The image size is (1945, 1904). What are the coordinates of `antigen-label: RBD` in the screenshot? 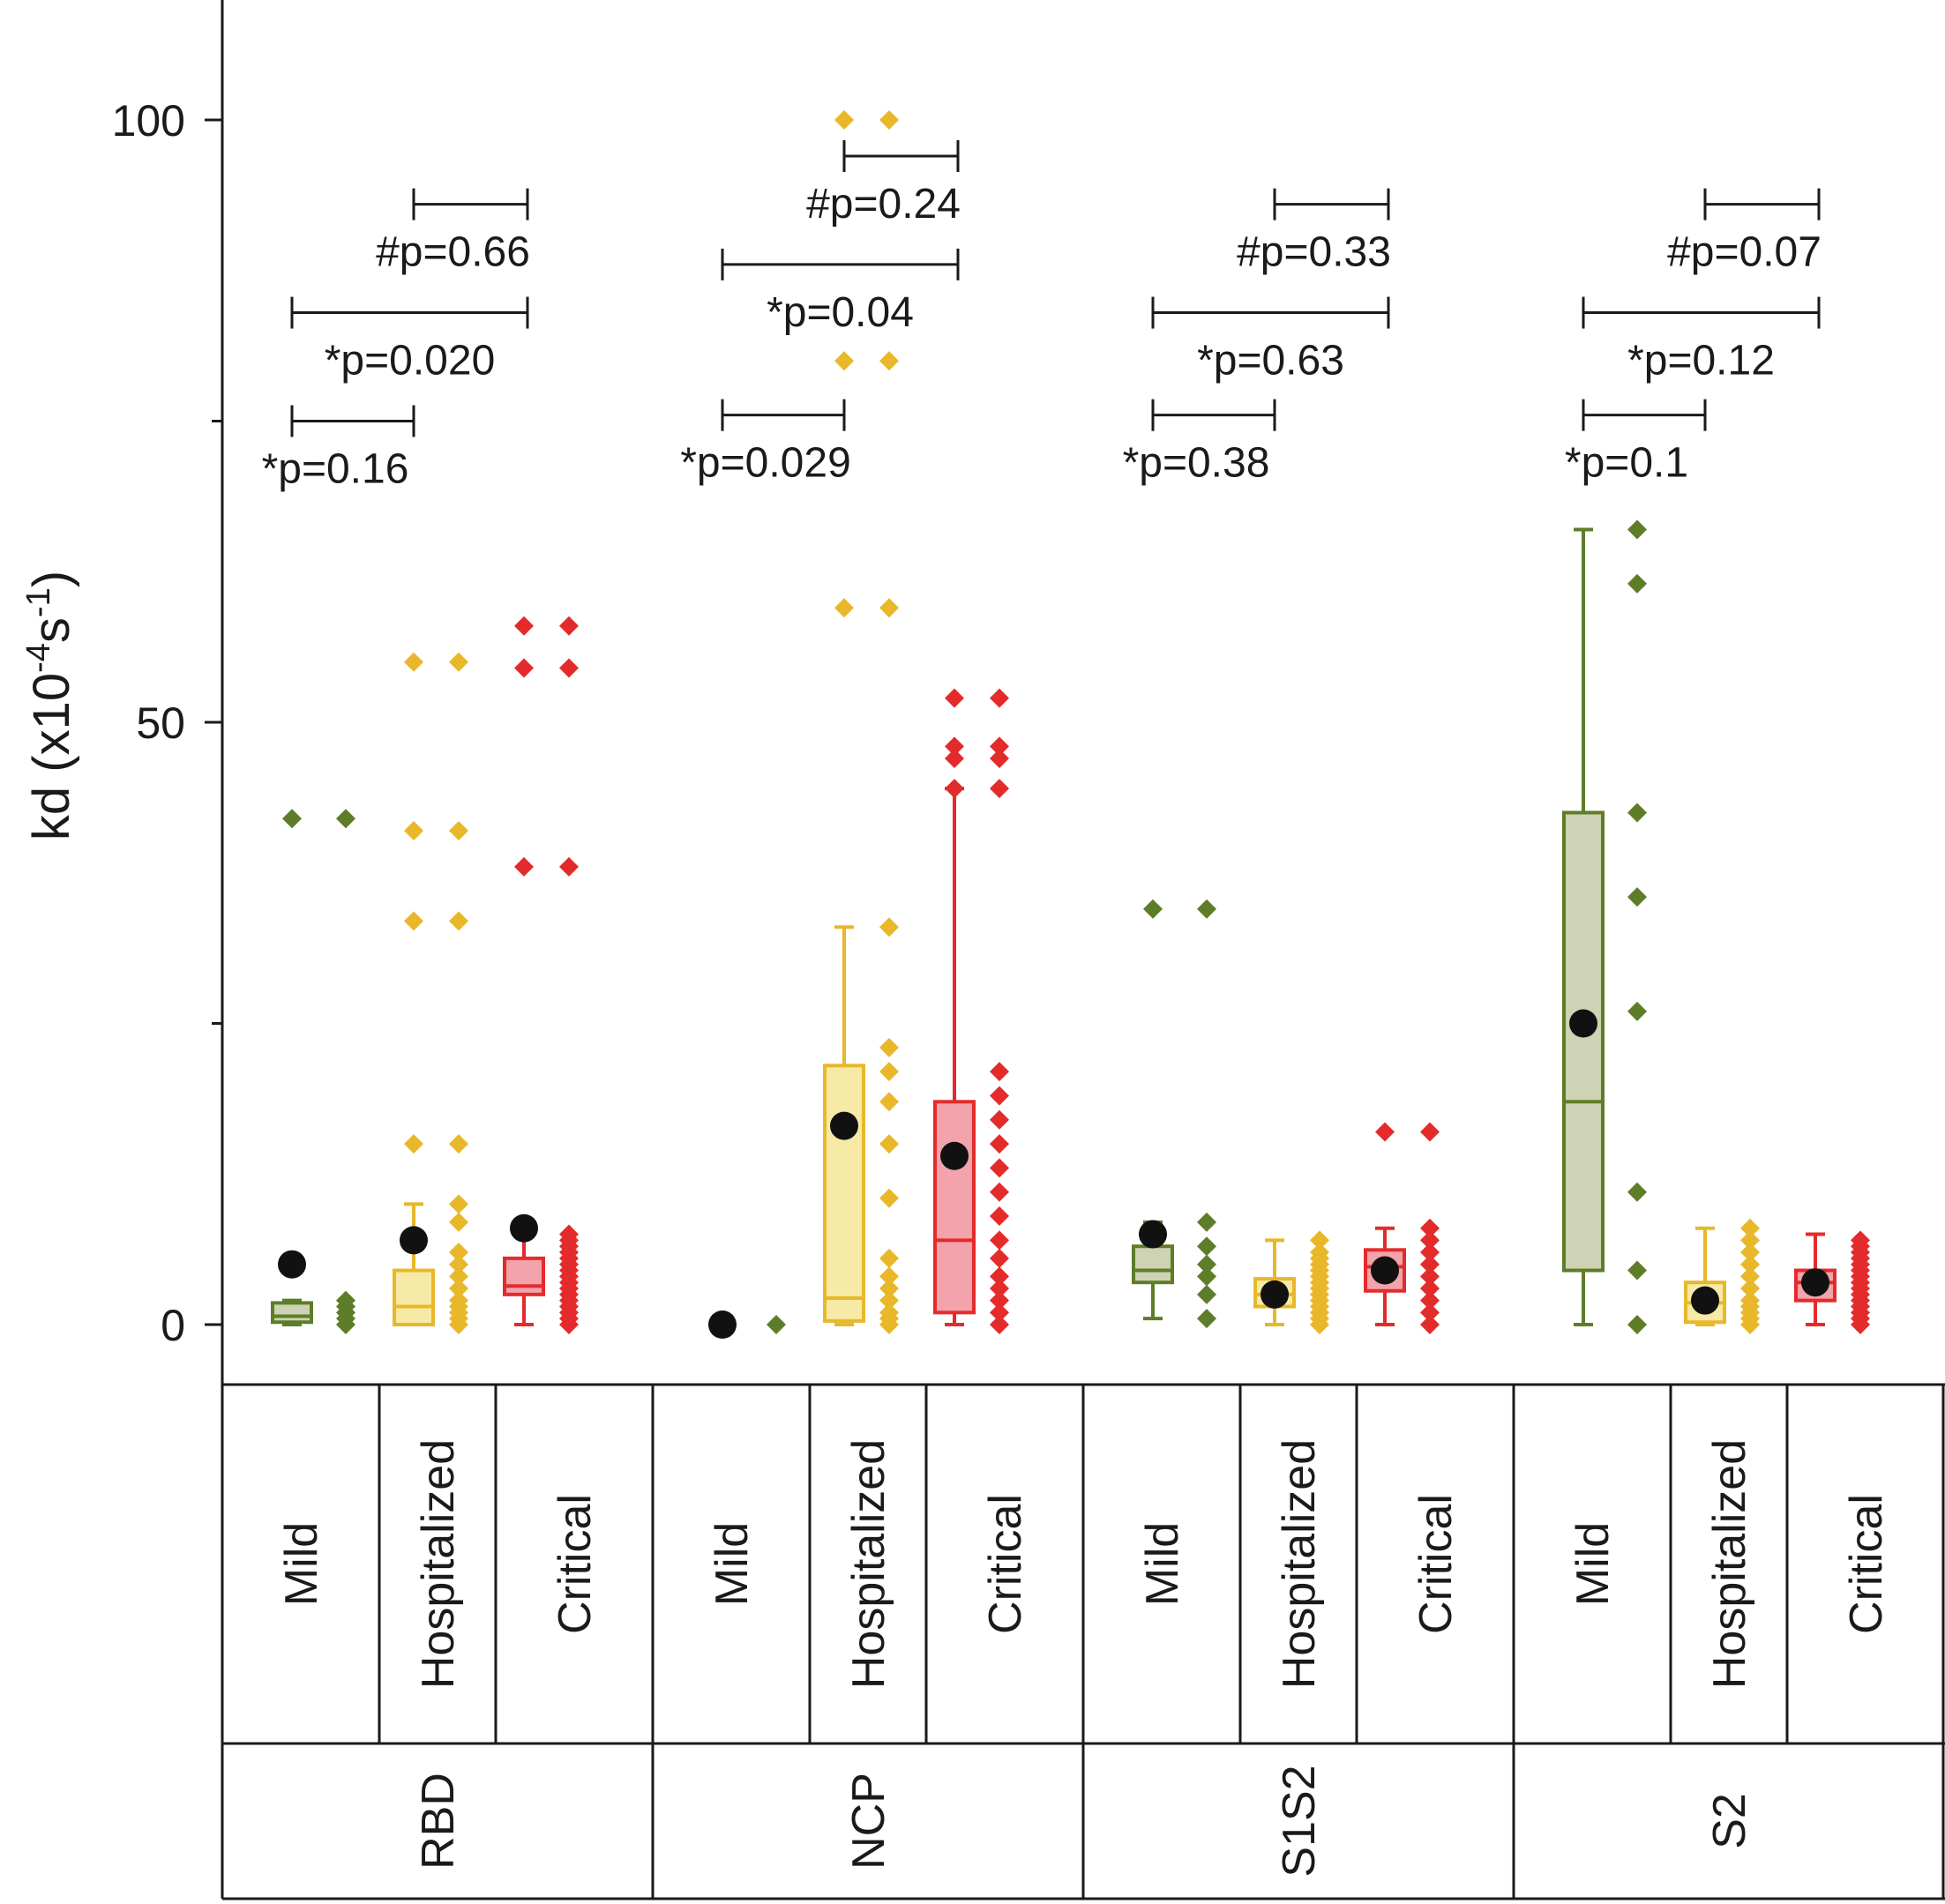 It's located at (438, 1821).